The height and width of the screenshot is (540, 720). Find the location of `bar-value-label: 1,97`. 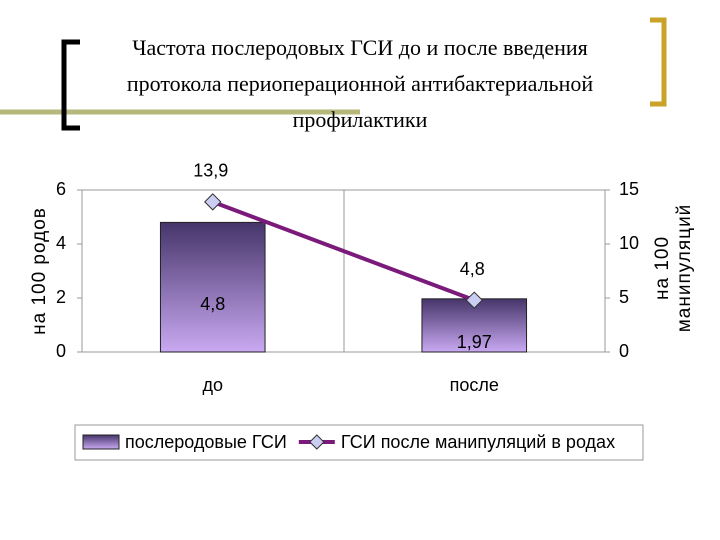

bar-value-label: 1,97 is located at coordinates (474, 342).